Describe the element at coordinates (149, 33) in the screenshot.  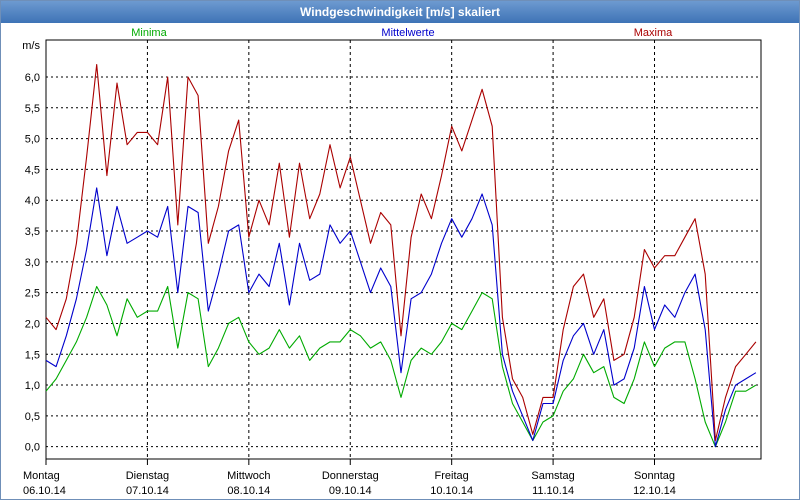
I see `legend-minima: Minima` at that location.